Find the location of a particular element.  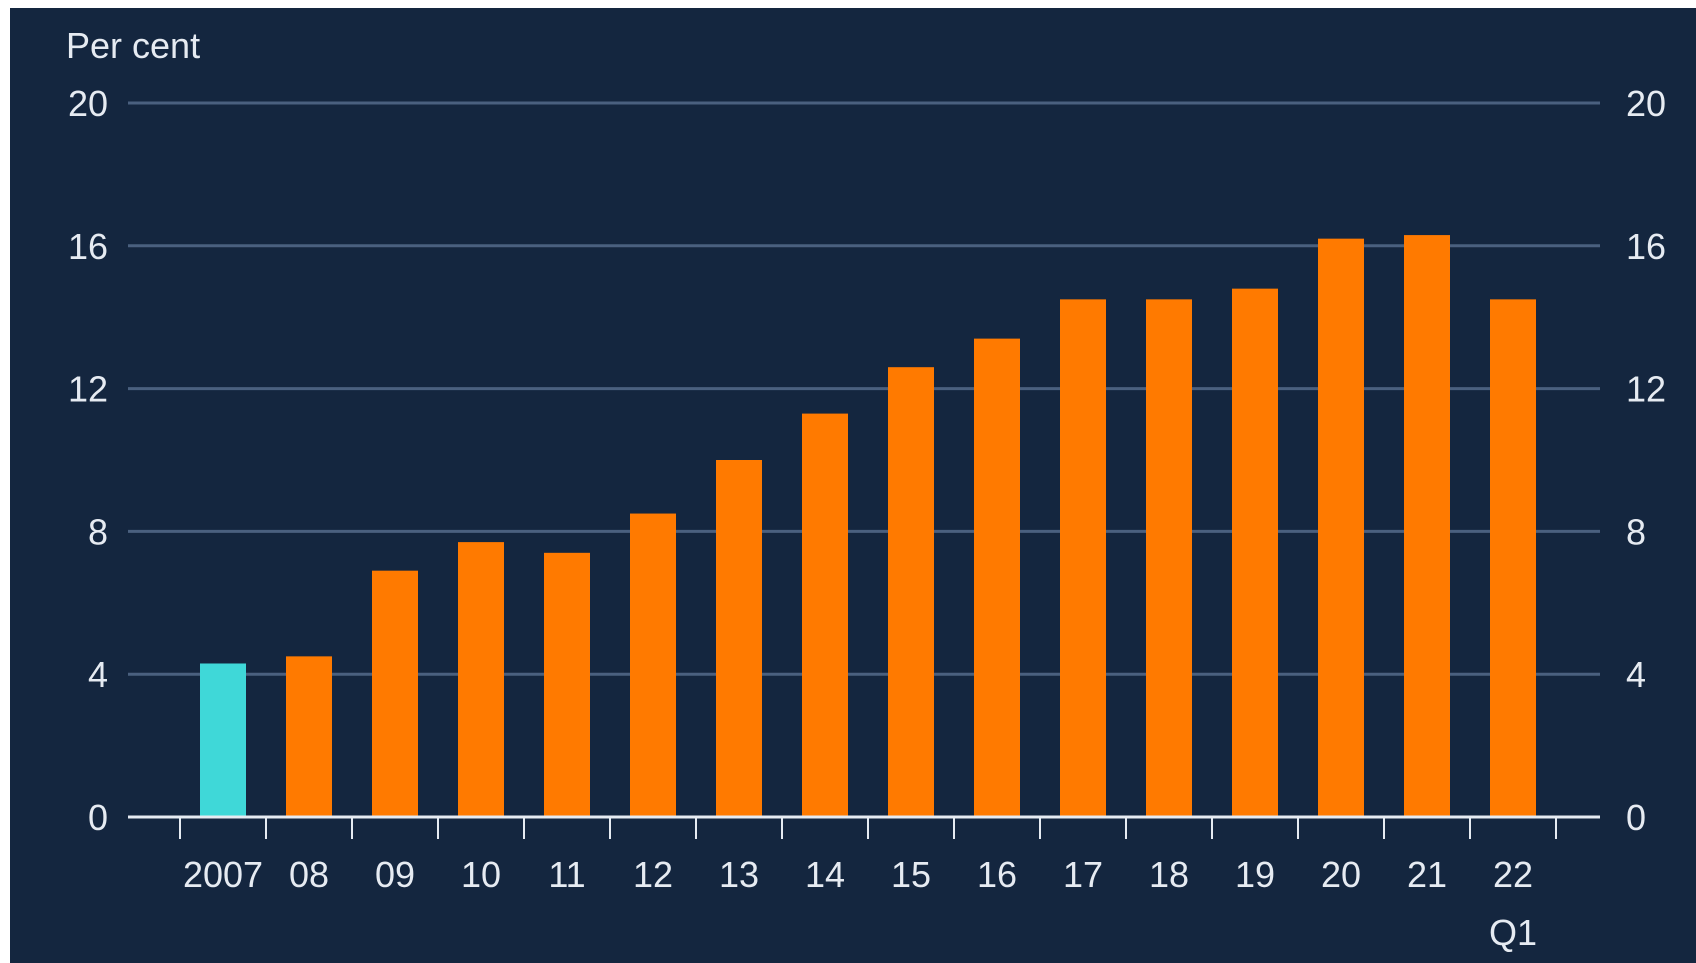

y-axis-right: 0 4 8 12 16 20 is located at coordinates (1646, 460).